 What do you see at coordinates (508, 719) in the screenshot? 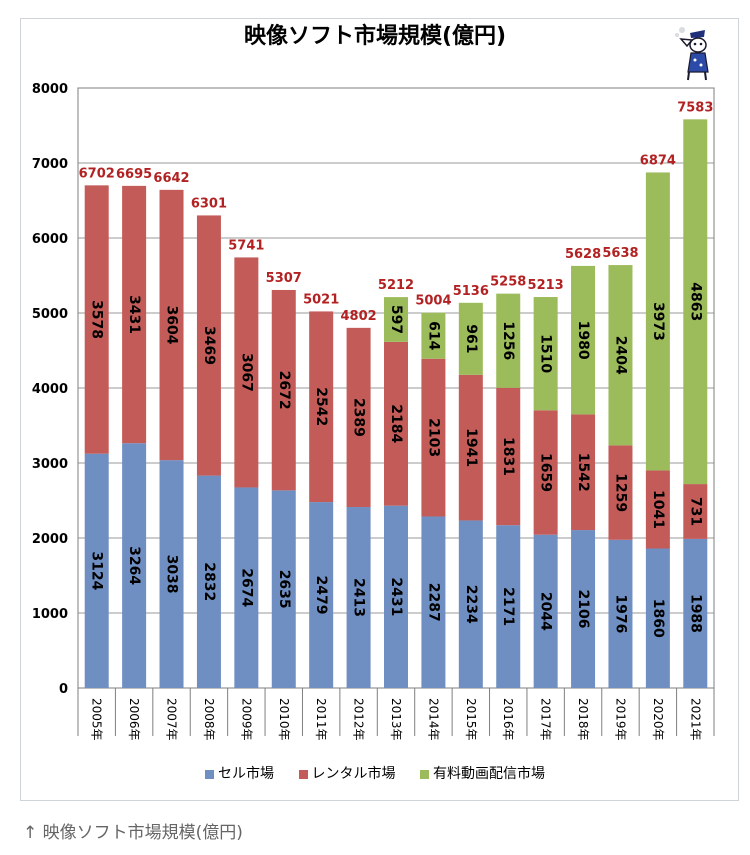
I see `x-tick-label: 2016年` at bounding box center [508, 719].